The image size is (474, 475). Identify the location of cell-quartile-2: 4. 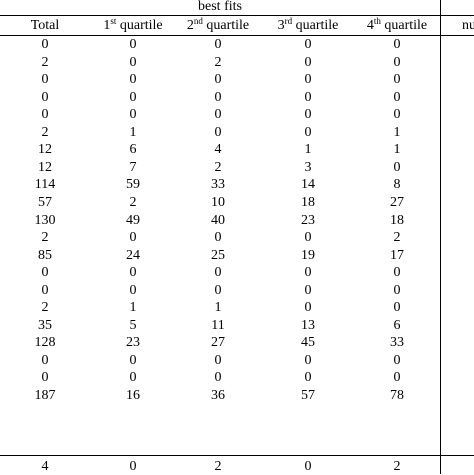
(218, 150).